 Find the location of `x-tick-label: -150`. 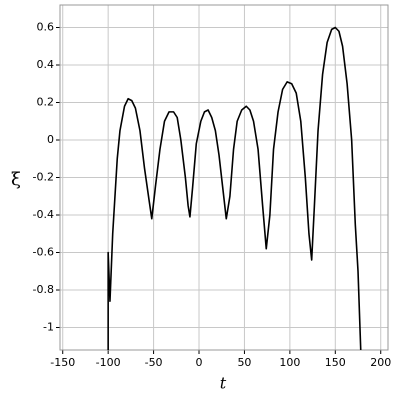

x-tick-label: -150 is located at coordinates (62, 362).